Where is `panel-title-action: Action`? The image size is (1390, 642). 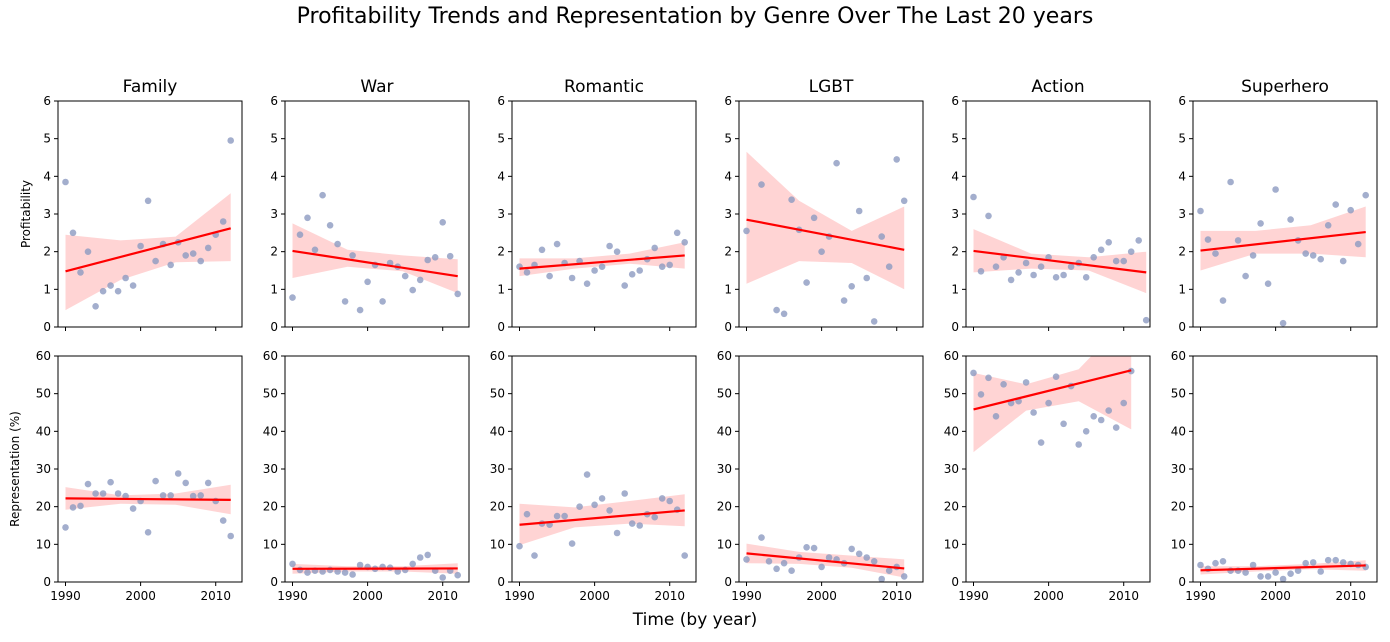
panel-title-action: Action is located at coordinates (1057, 87).